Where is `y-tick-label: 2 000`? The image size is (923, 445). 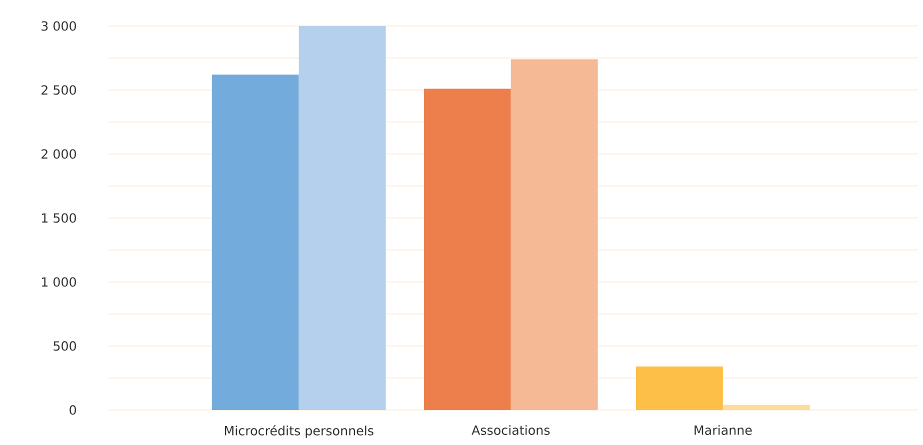 y-tick-label: 2 000 is located at coordinates (59, 154).